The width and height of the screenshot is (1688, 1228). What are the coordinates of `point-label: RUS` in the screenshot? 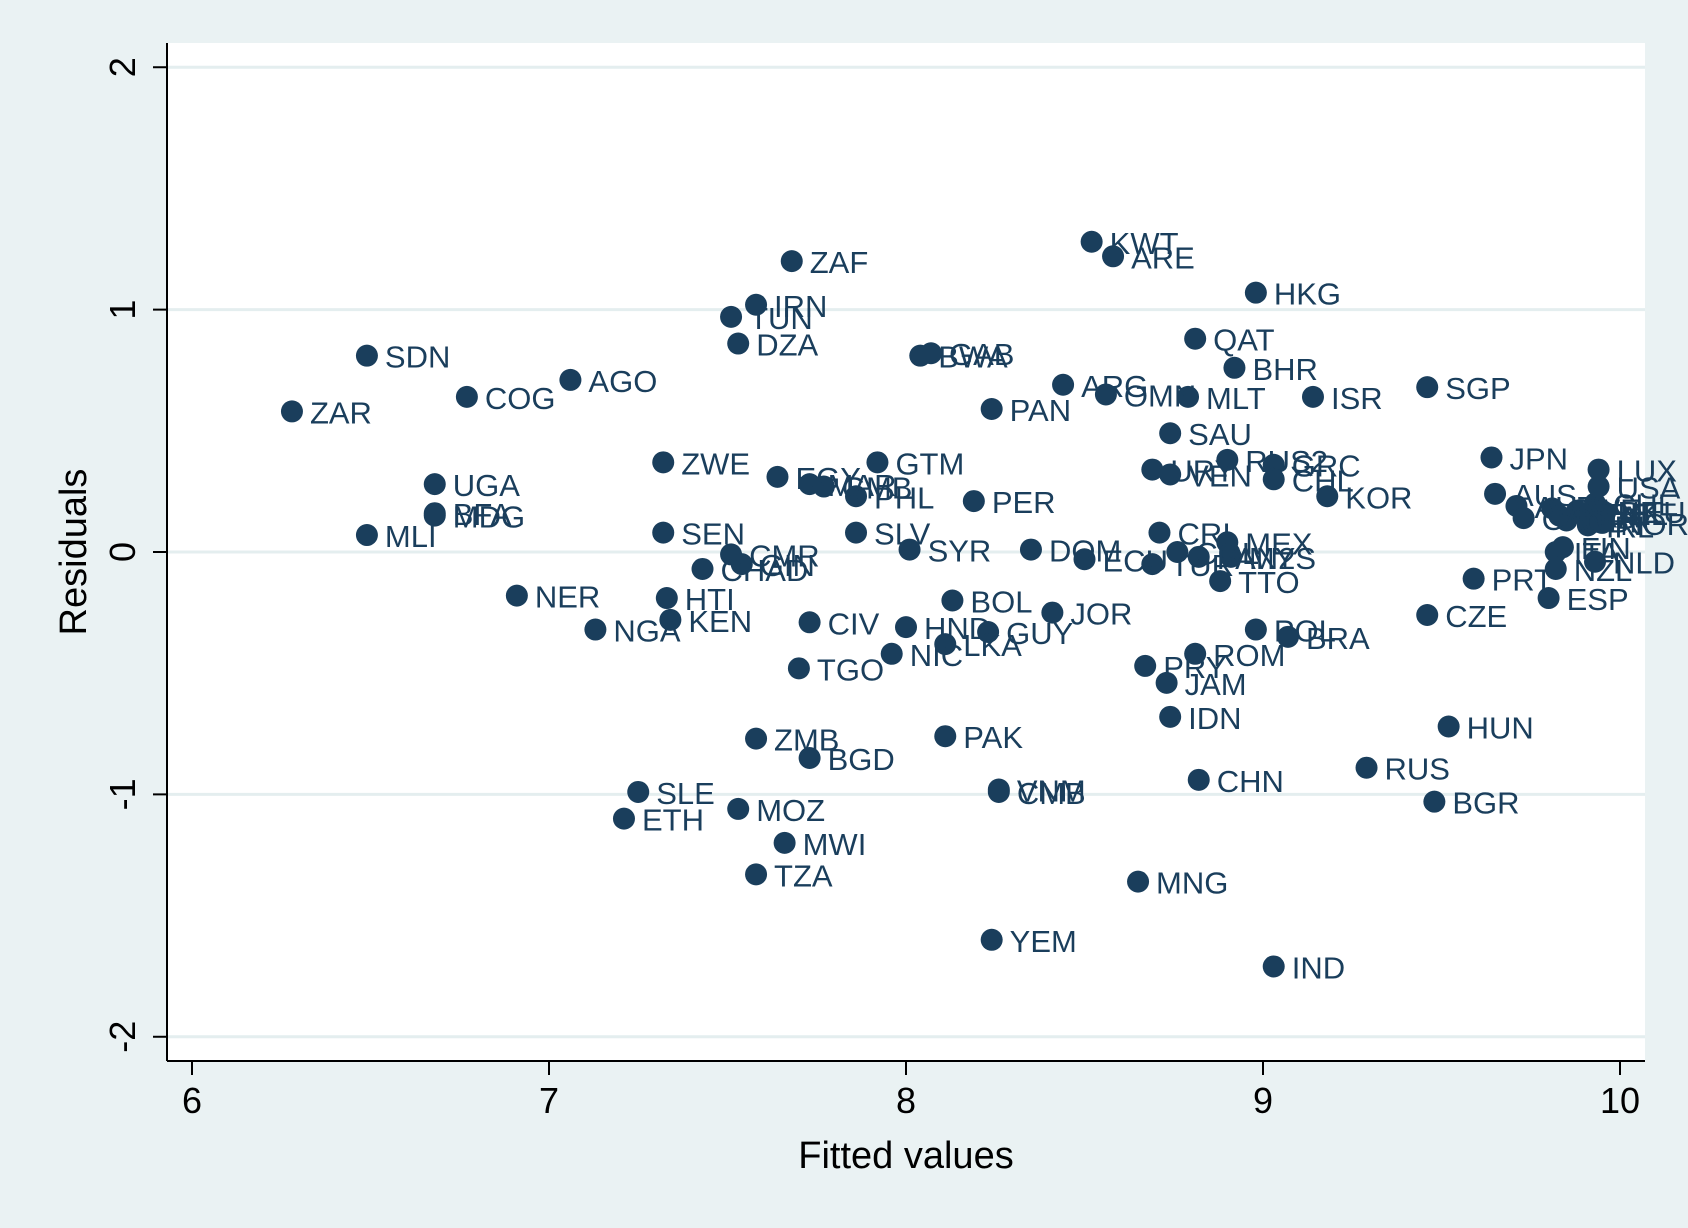 It's located at (1417, 769).